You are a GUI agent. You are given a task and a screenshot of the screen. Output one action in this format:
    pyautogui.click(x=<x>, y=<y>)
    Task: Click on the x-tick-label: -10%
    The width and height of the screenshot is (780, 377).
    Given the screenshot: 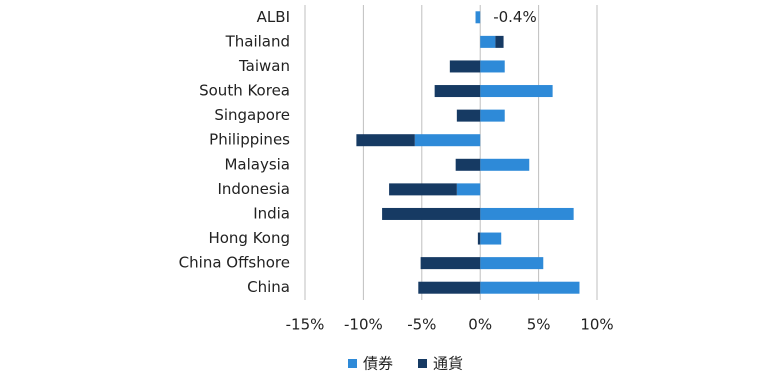 What is the action you would take?
    pyautogui.click(x=363, y=325)
    